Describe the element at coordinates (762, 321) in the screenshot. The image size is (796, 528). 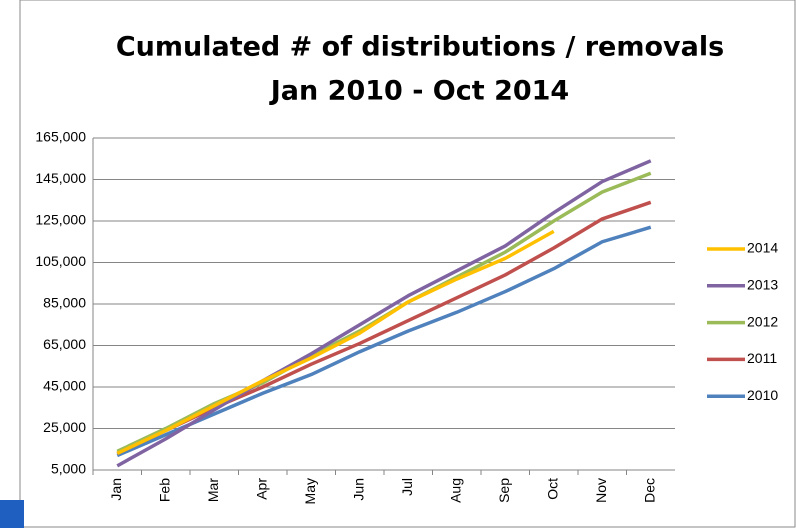
I see `legend-label: 2012` at that location.